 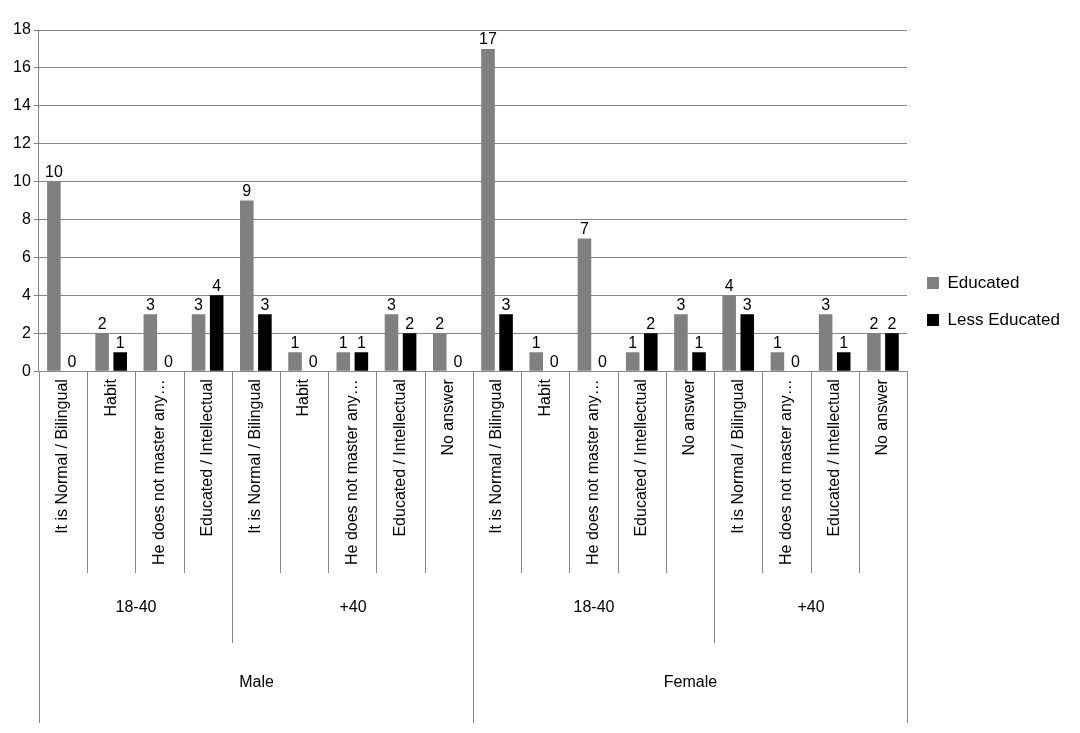 I want to click on y-tick-label: 8, so click(x=26, y=218).